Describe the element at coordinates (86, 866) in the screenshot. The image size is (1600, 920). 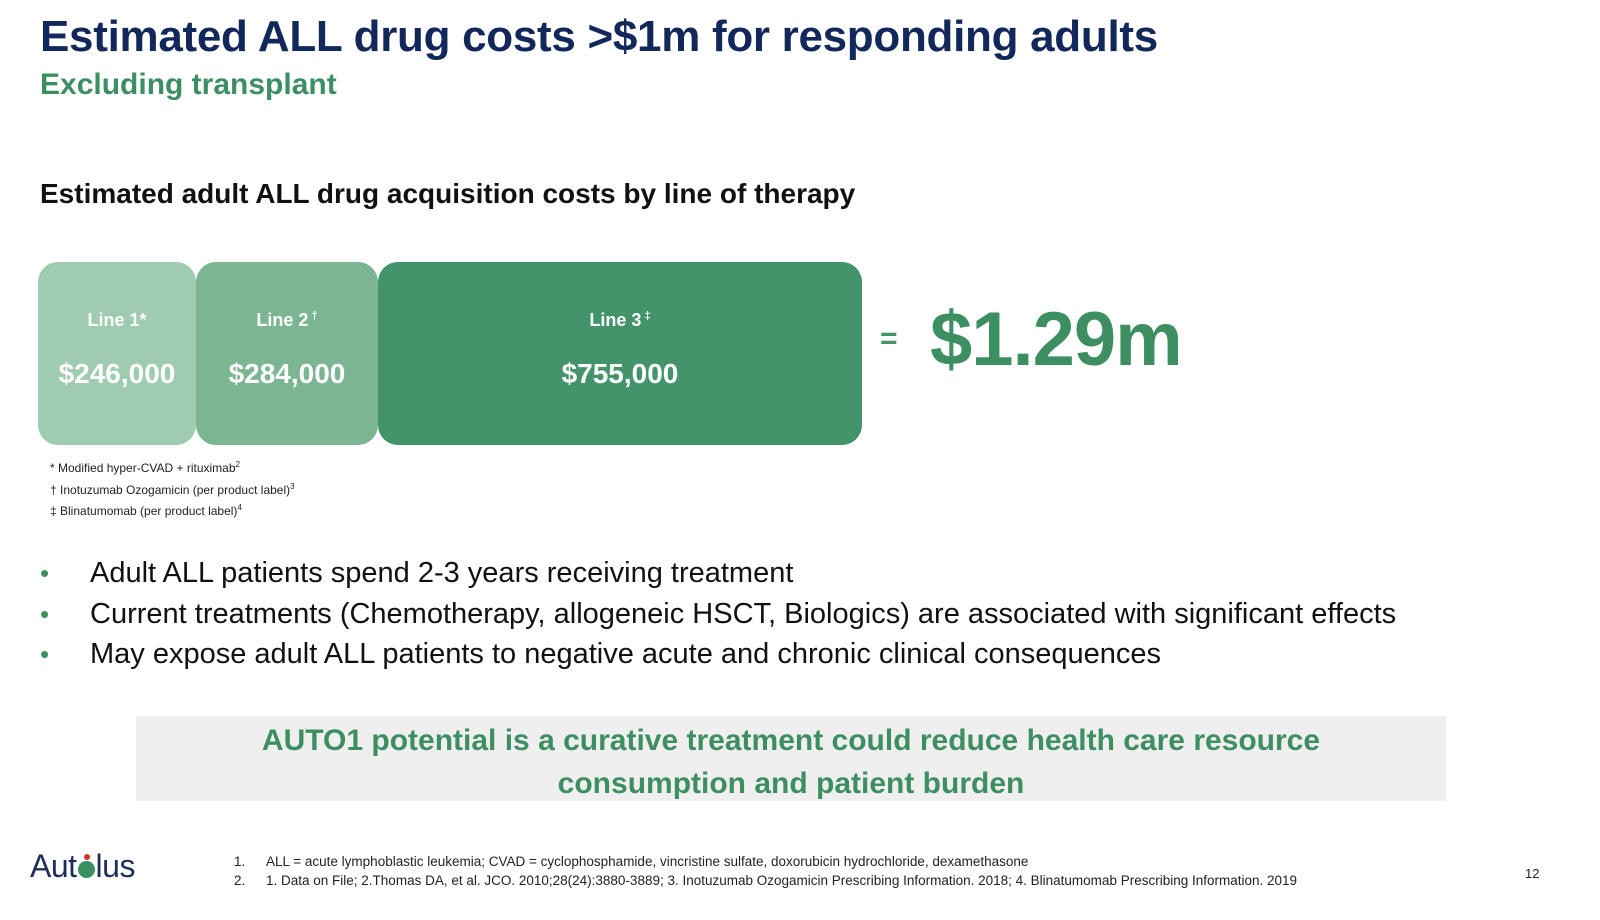
I see `logo-mark-icon` at that location.